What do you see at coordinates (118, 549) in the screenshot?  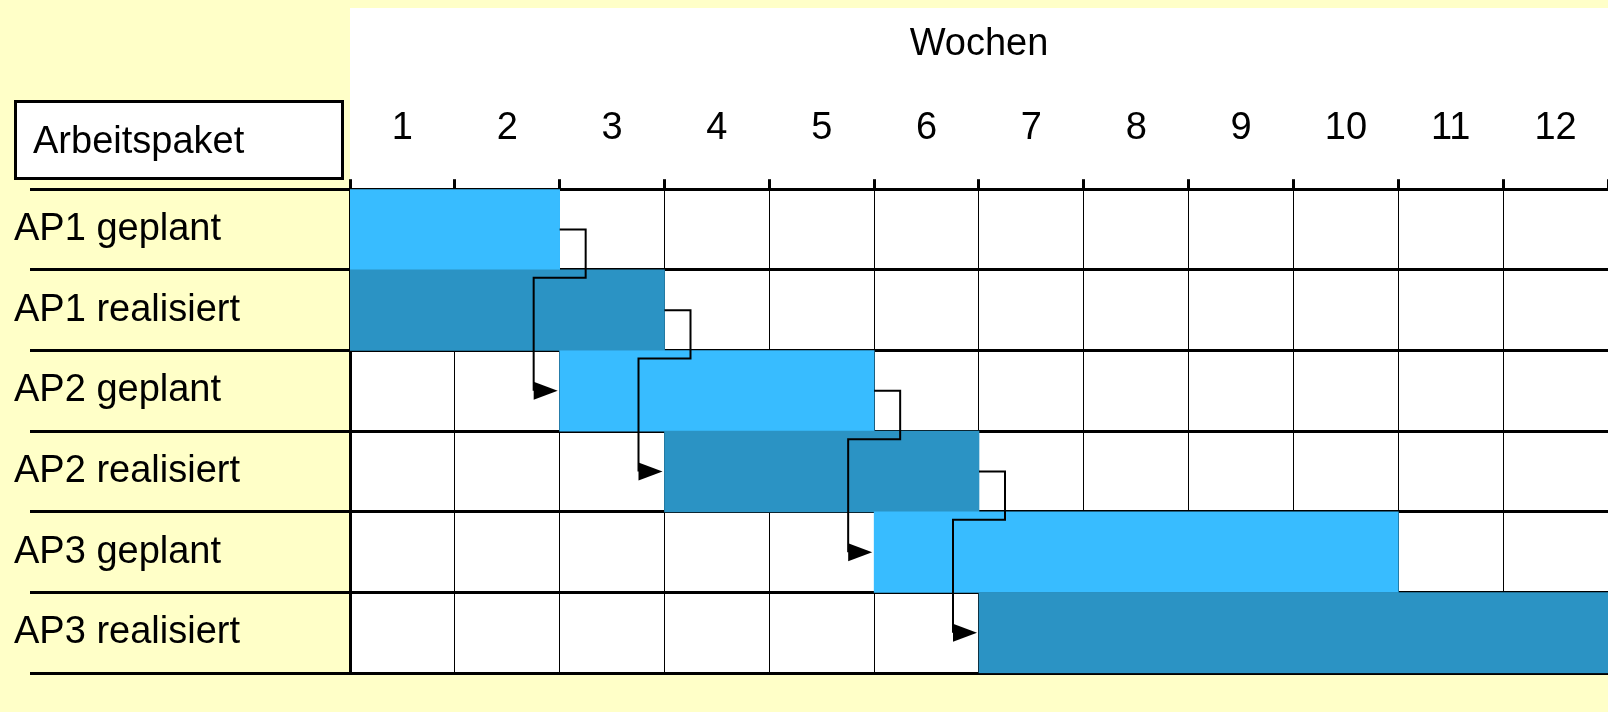 I see `y-tick-label: AP3 geplant` at bounding box center [118, 549].